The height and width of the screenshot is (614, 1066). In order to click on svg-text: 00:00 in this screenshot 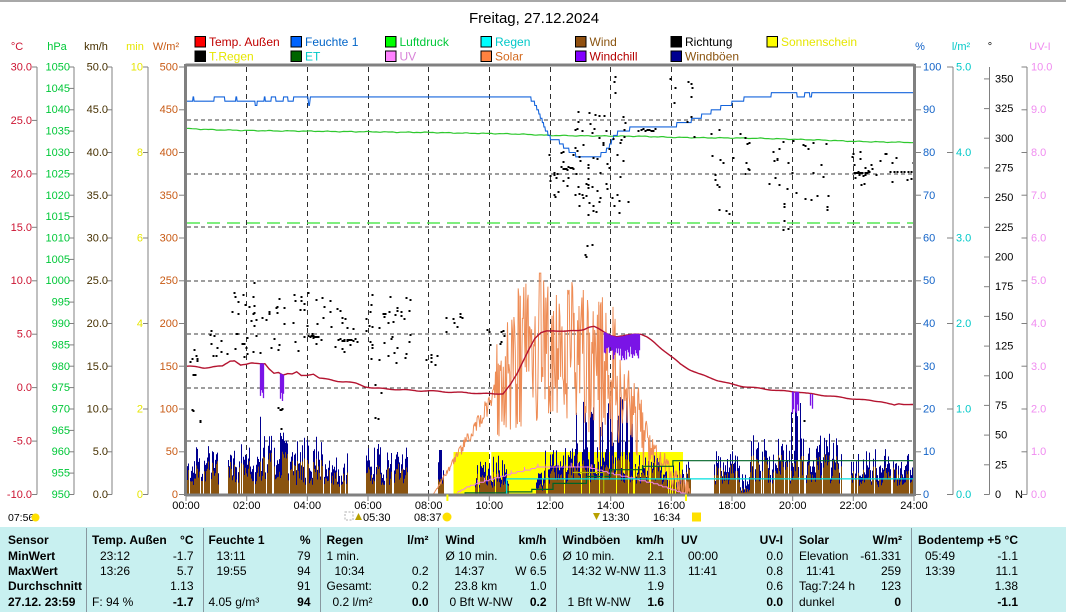, I will do `click(186, 506)`.